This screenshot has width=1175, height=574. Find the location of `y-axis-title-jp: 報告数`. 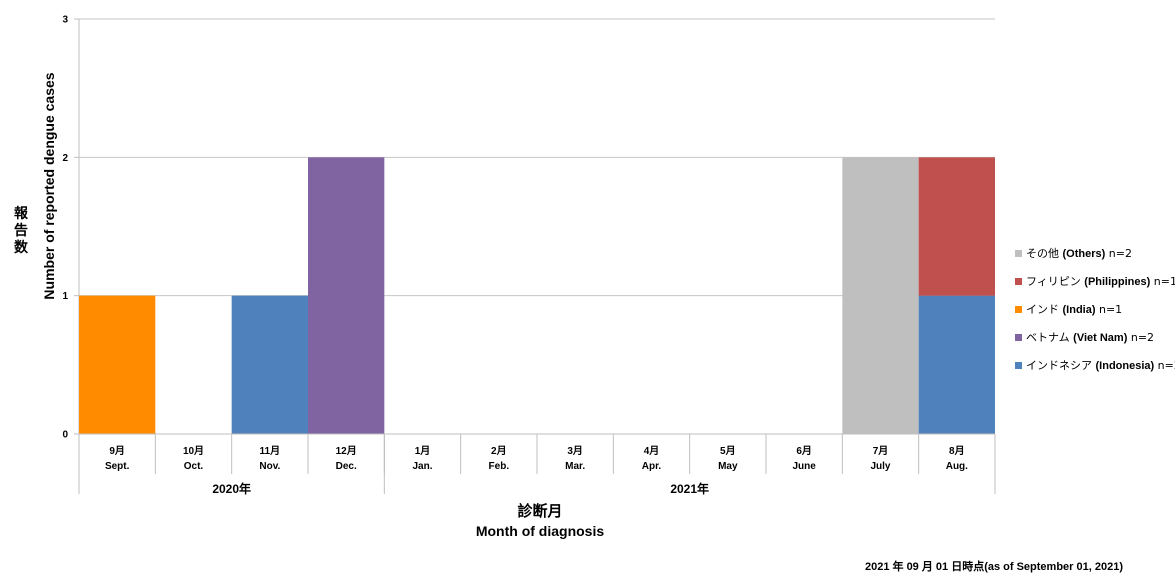

y-axis-title-jp: 報告数 is located at coordinates (21, 231).